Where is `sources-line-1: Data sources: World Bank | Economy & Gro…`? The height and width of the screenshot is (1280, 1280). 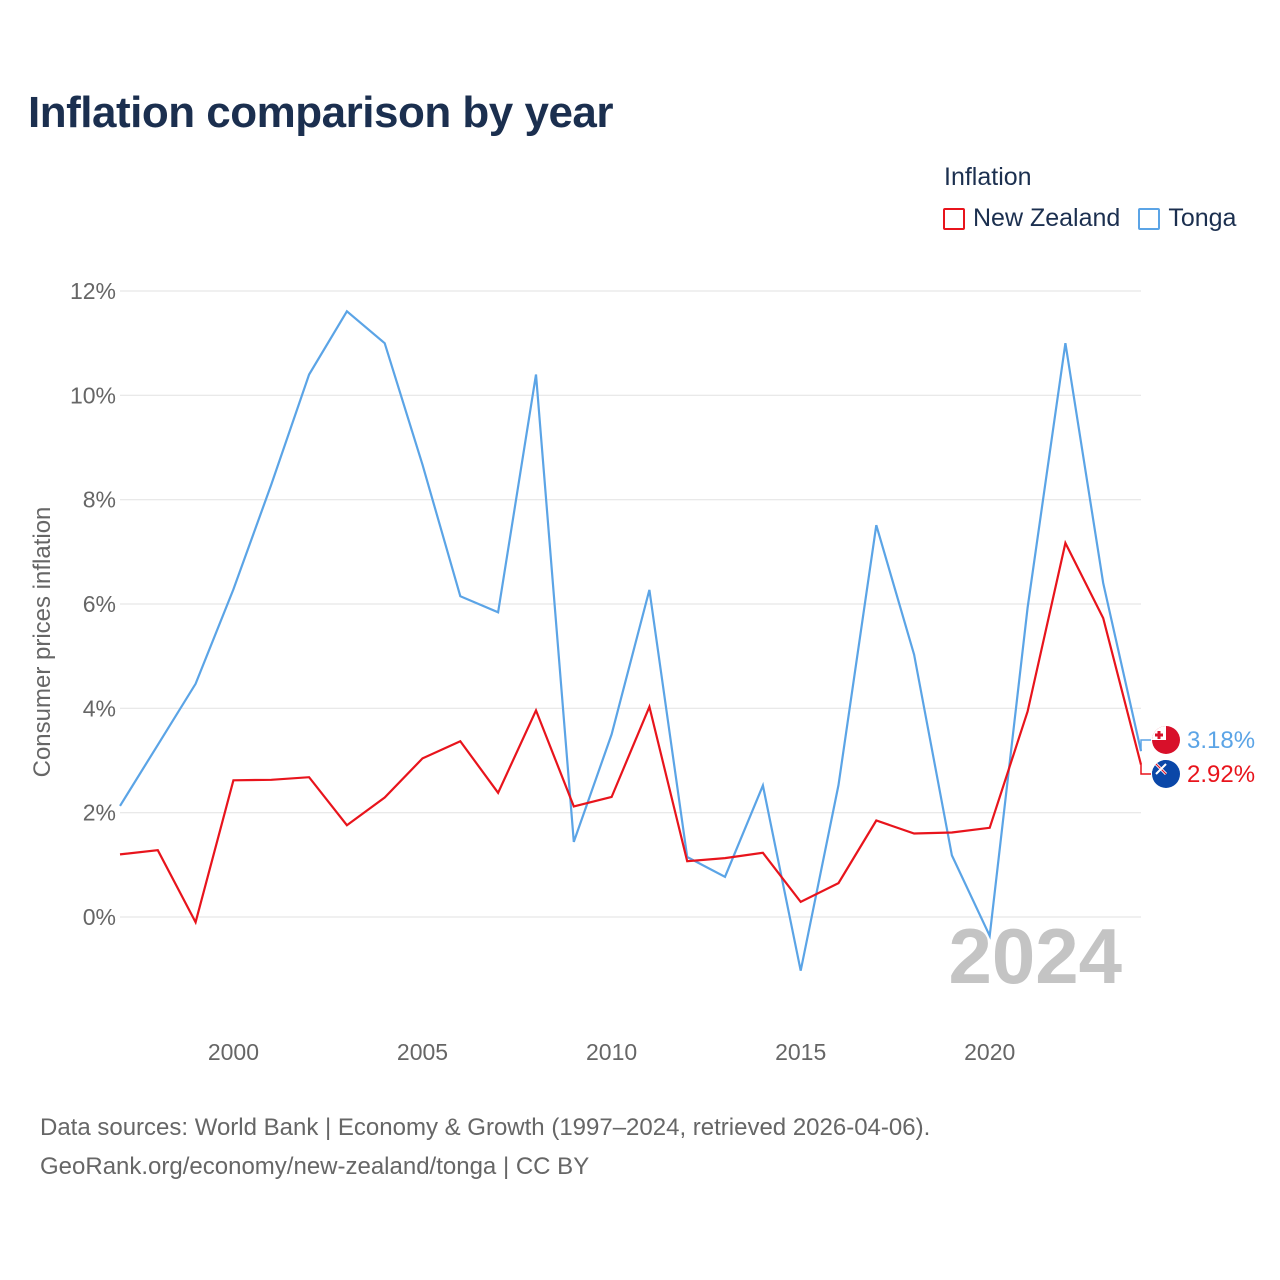
sources-line-1: Data sources: World Bank | Economy & Gro… is located at coordinates (485, 1127).